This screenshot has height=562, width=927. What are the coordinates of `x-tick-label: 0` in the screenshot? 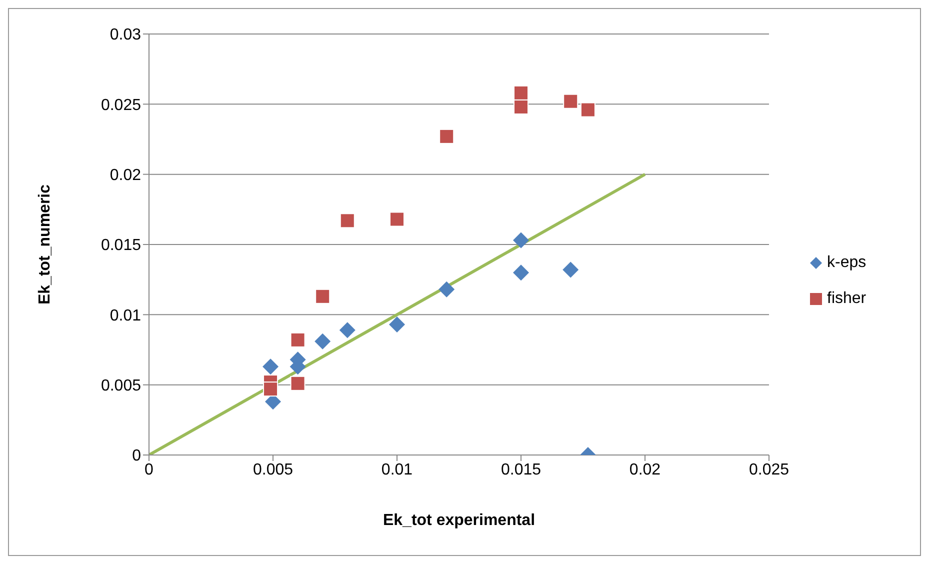 It's located at (149, 469).